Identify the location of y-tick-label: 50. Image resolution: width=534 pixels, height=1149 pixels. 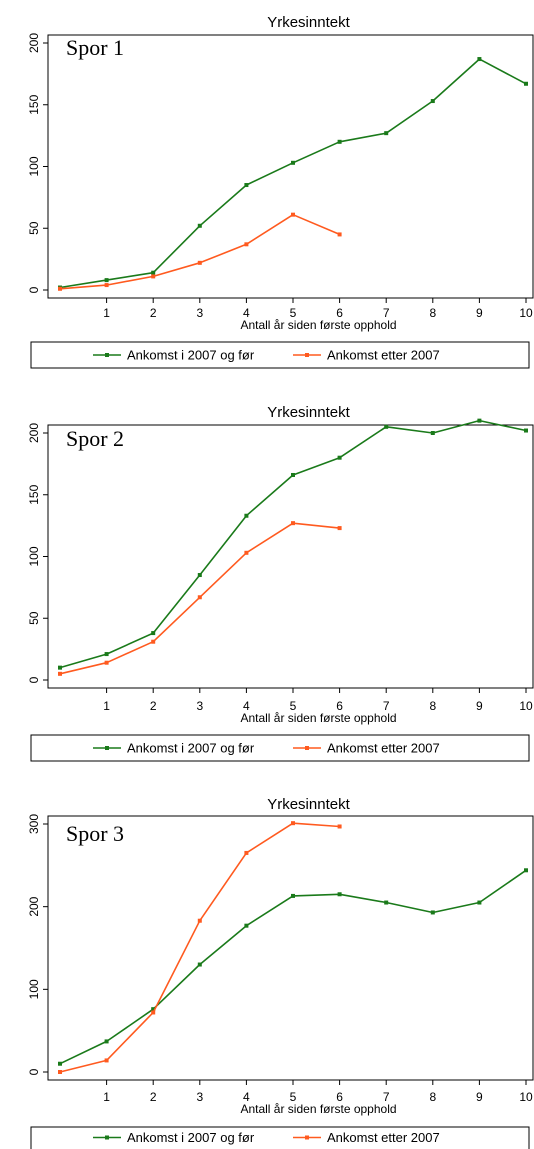
(34, 618).